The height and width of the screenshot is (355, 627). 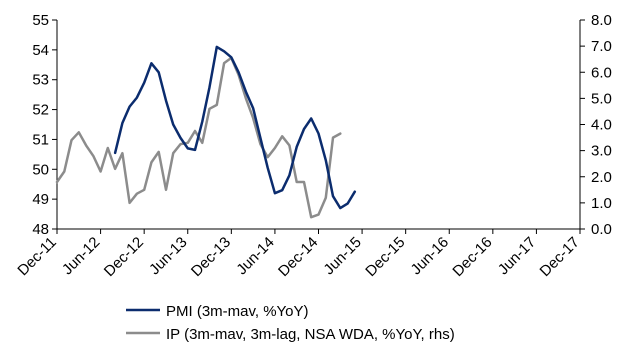 I want to click on x-tick-label: Dec-13, so click(x=211, y=257).